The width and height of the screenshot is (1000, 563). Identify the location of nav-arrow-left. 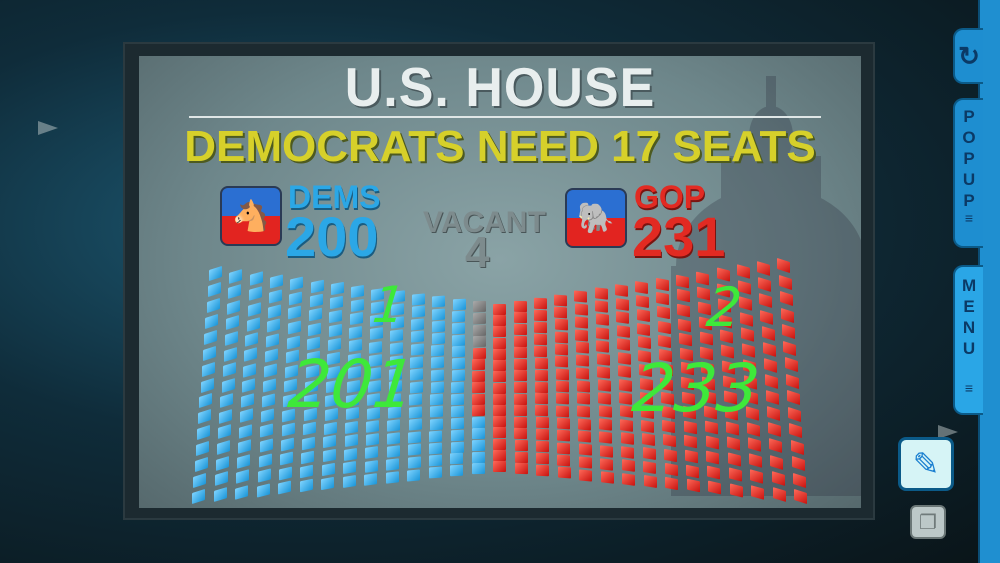
(48, 128).